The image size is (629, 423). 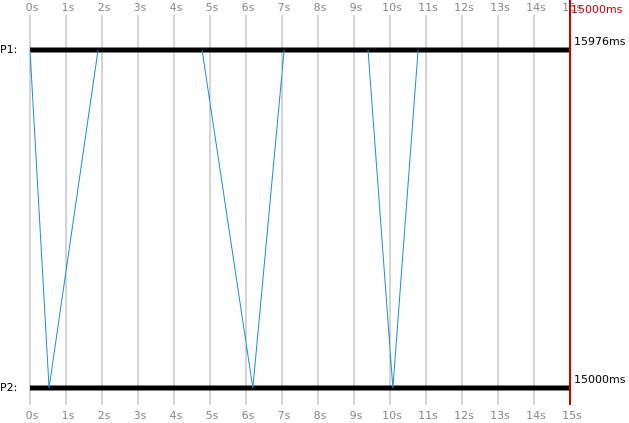 I want to click on bottom-tick-label: 14s, so click(x=536, y=415).